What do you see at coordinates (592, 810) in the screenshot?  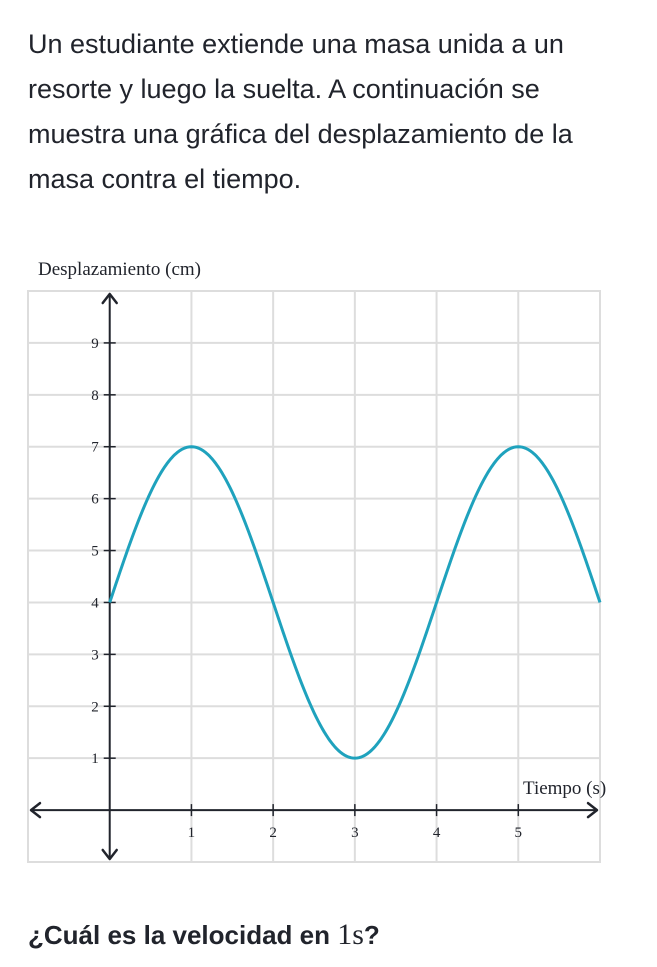 I see `x-axis-arrow-right` at bounding box center [592, 810].